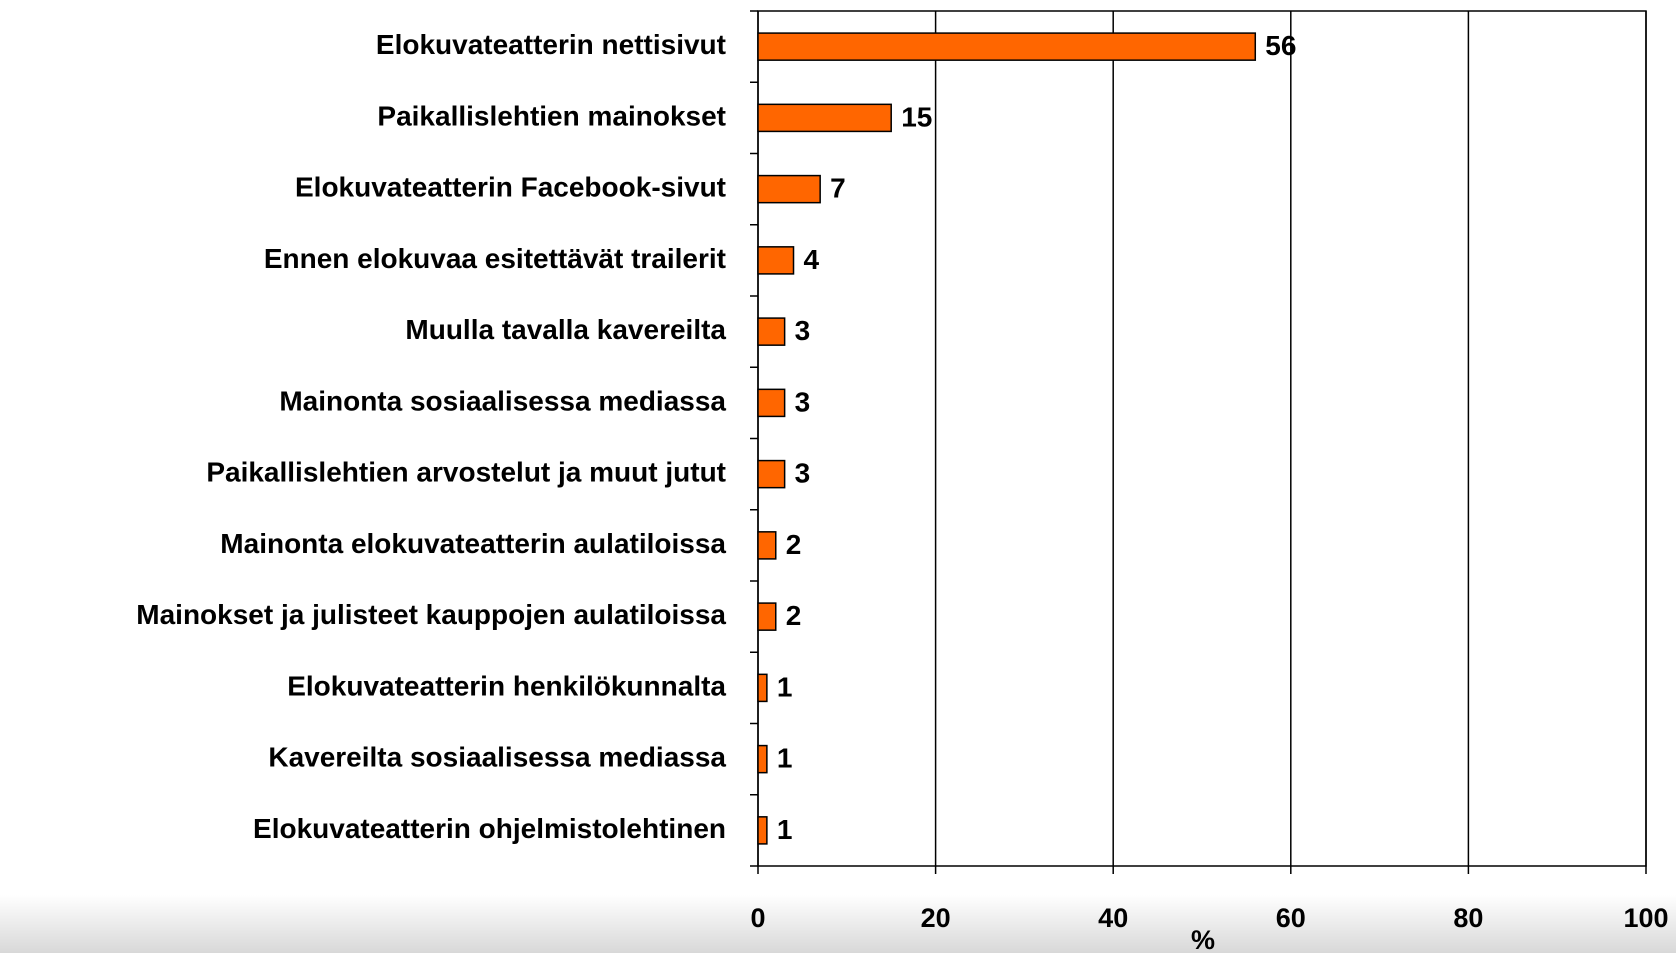 The image size is (1676, 953). Describe the element at coordinates (916, 116) in the screenshot. I see `value-label: 15` at that location.